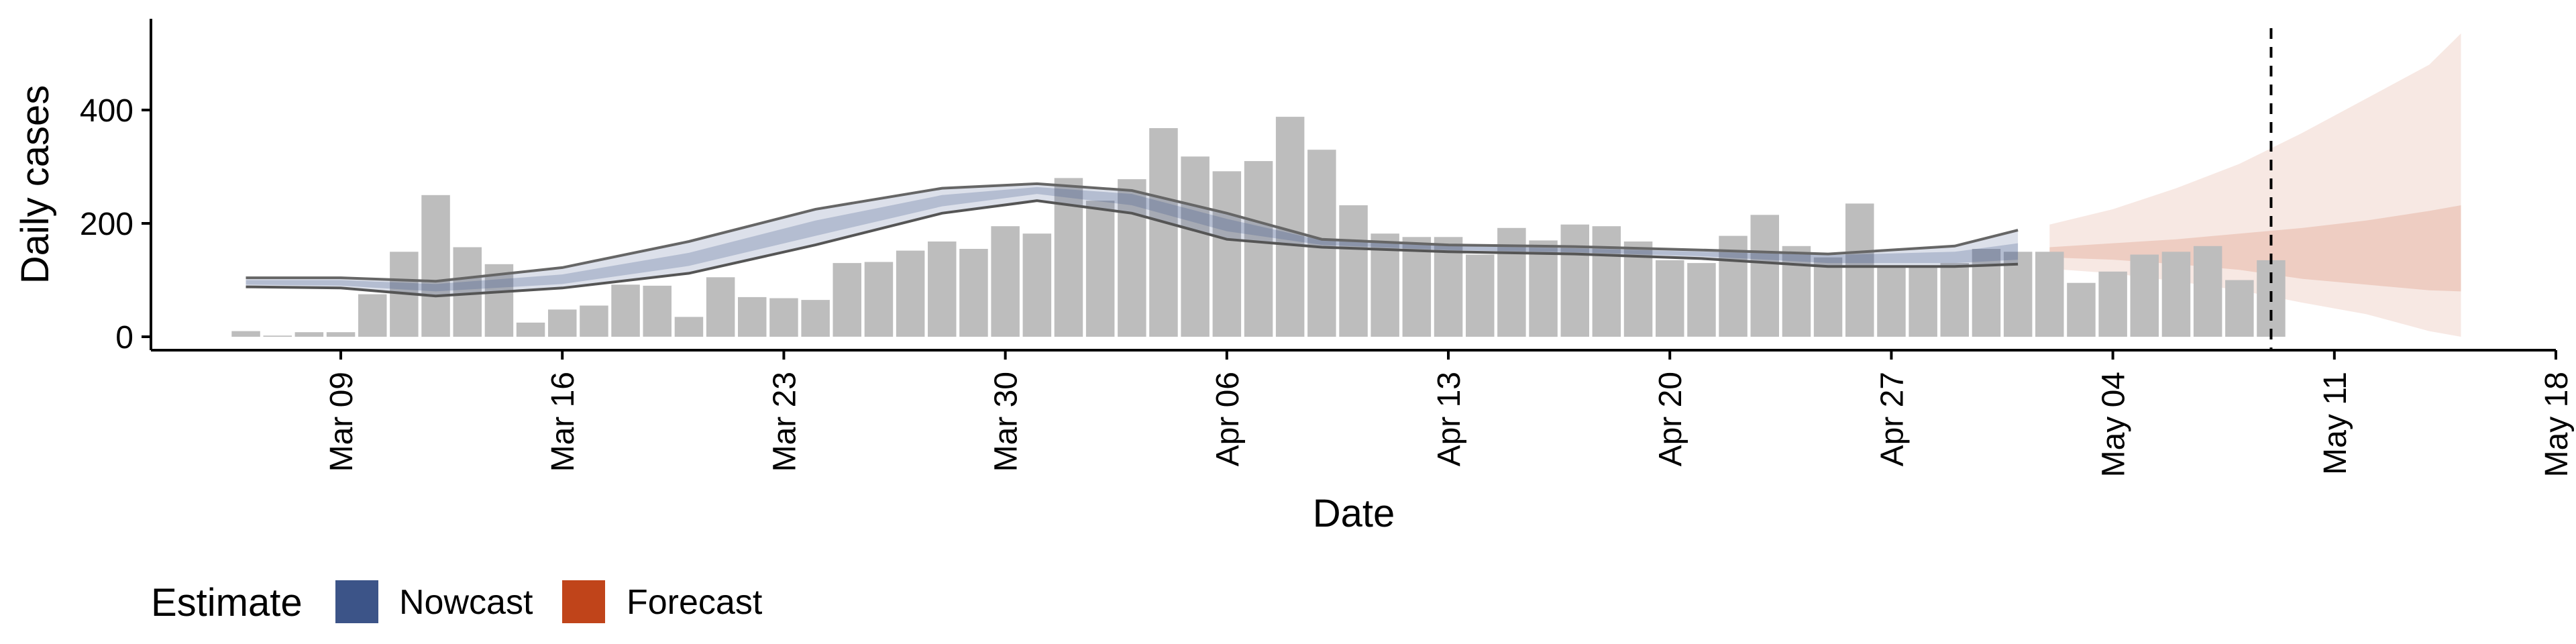 Image resolution: width=2576 pixels, height=644 pixels. I want to click on x-tick-label: Mar 23, so click(784, 422).